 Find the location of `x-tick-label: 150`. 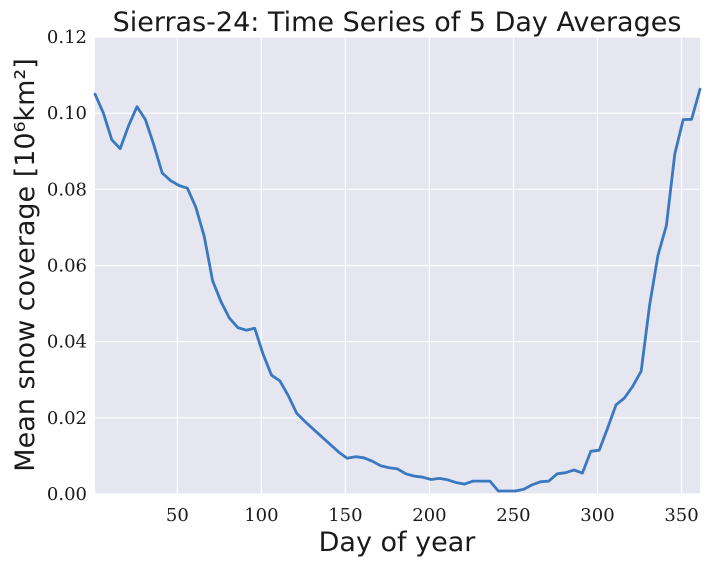

x-tick-label: 150 is located at coordinates (345, 515).